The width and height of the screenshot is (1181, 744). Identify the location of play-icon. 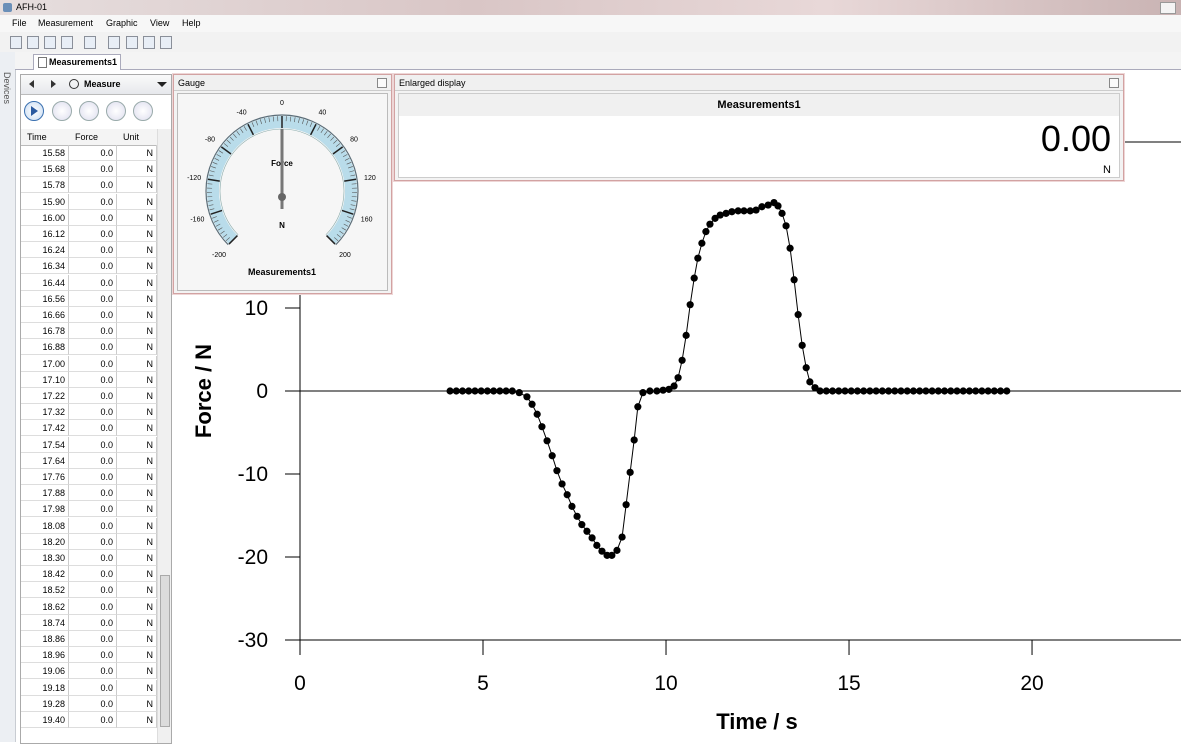
(34, 111).